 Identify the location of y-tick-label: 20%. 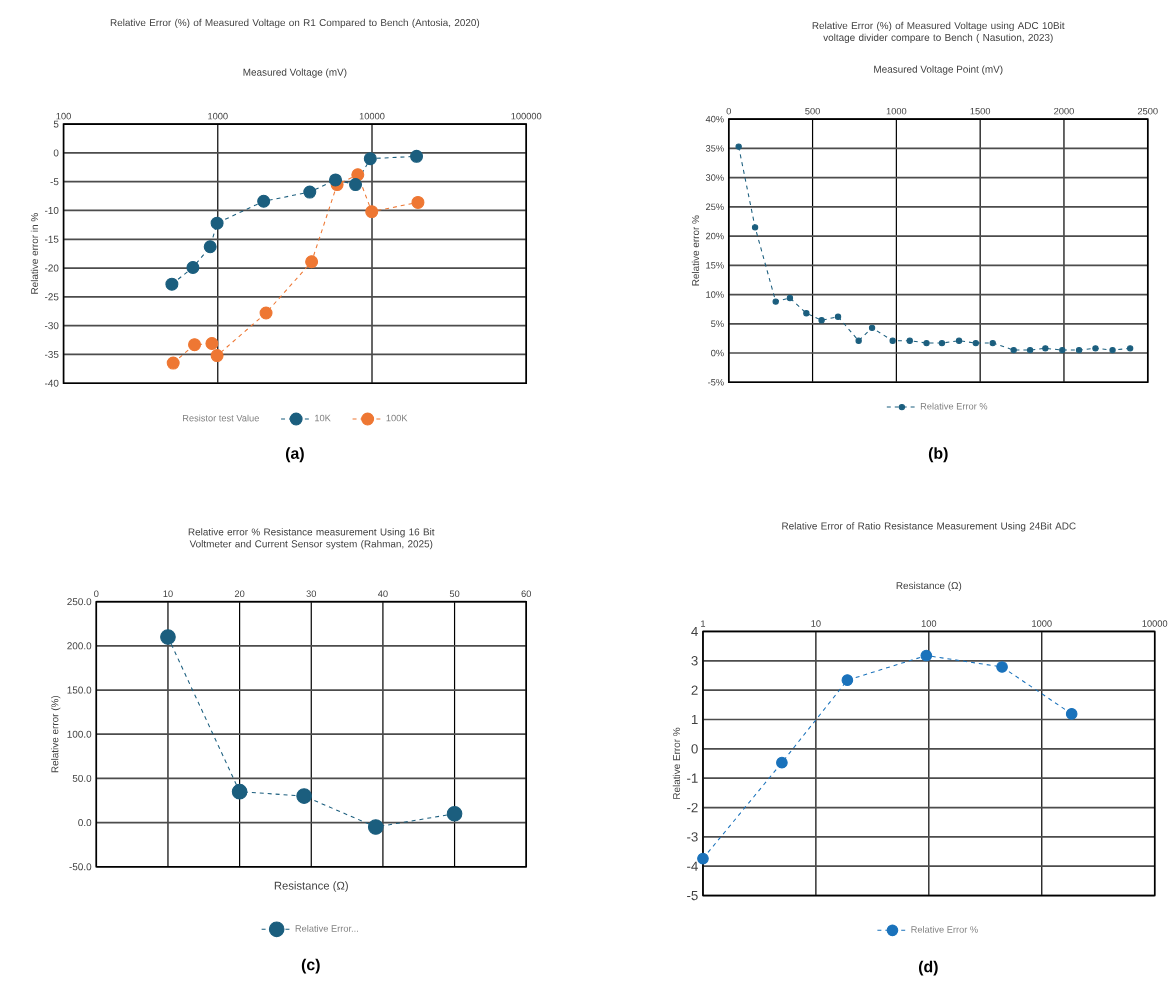
(715, 236).